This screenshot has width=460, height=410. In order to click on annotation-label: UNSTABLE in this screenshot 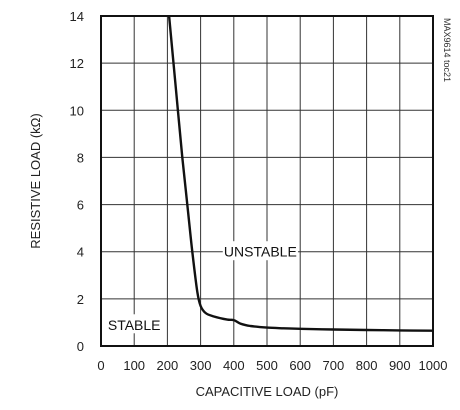, I will do `click(260, 252)`.